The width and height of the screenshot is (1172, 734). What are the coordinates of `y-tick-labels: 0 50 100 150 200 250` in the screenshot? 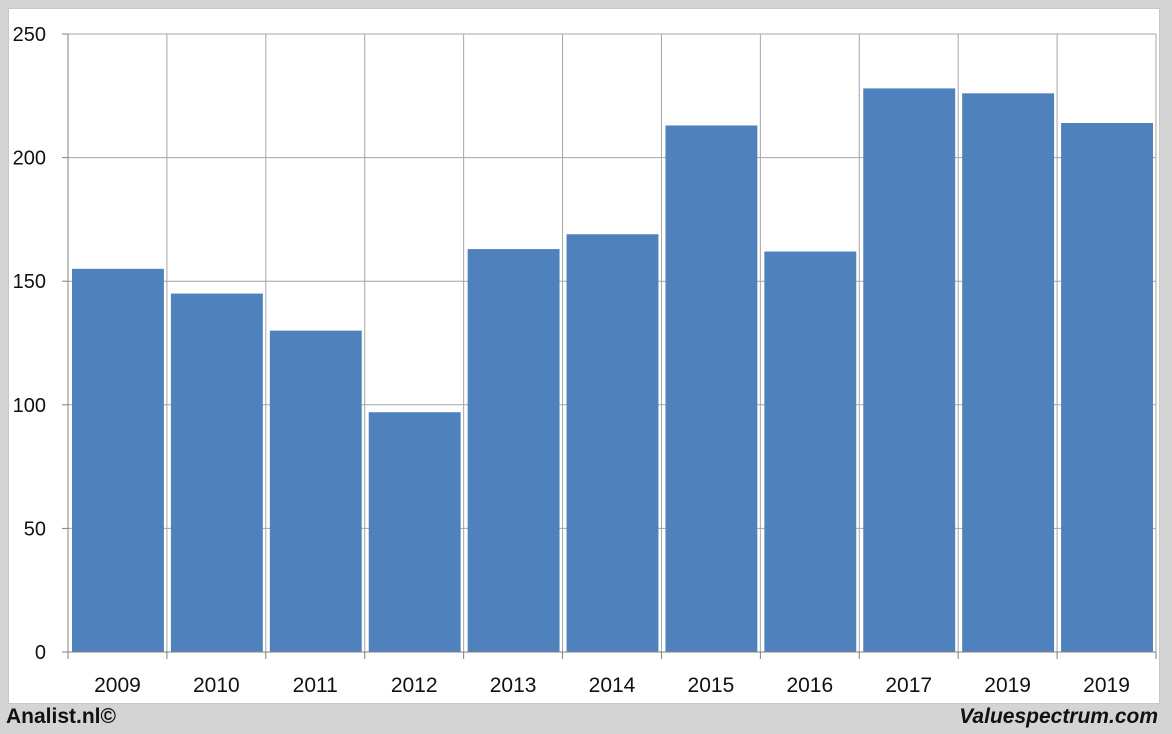 It's located at (29, 344).